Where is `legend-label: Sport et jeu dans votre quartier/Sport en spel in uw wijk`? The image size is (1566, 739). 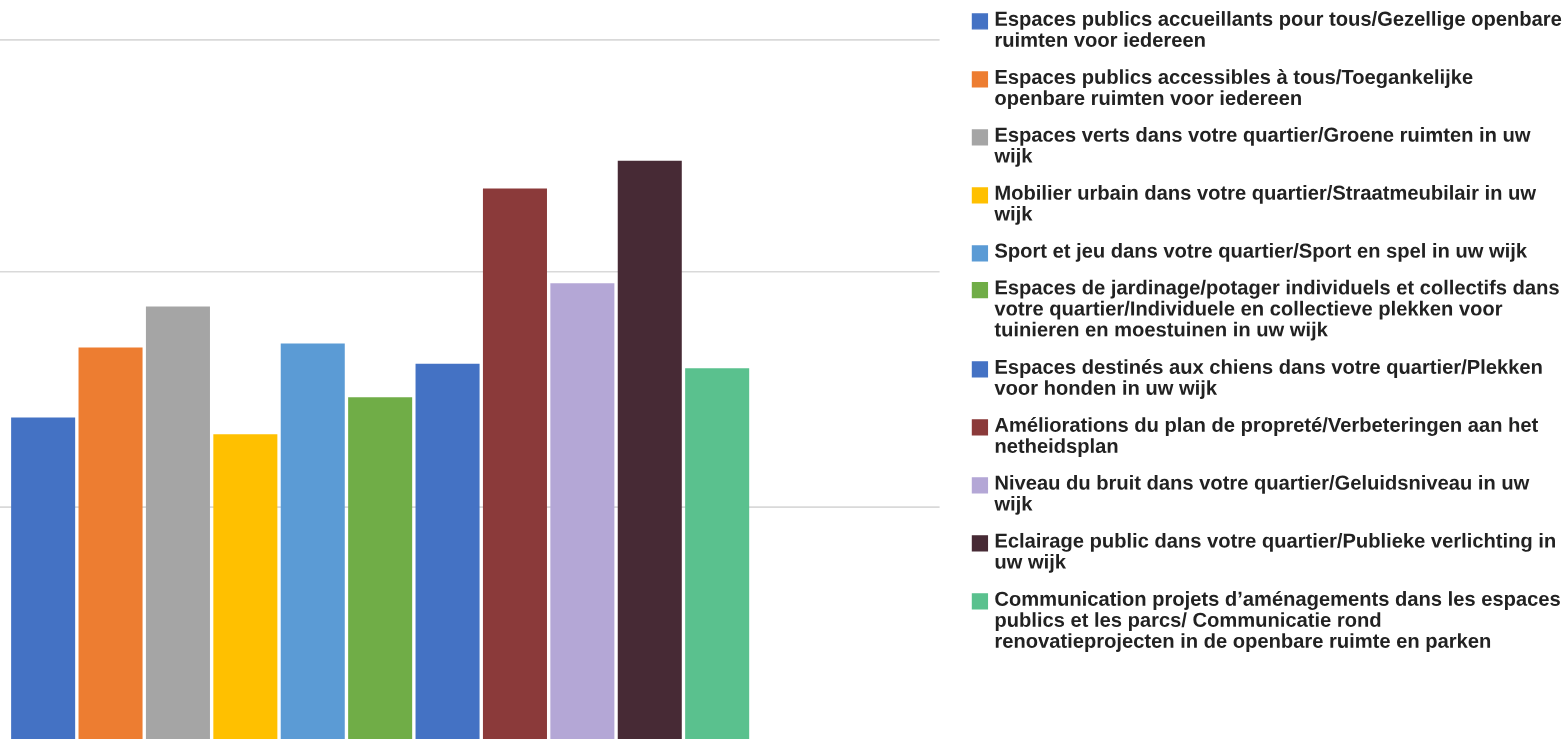
legend-label: Sport et jeu dans votre quartier/Sport en spel in uw wijk is located at coordinates (1261, 252).